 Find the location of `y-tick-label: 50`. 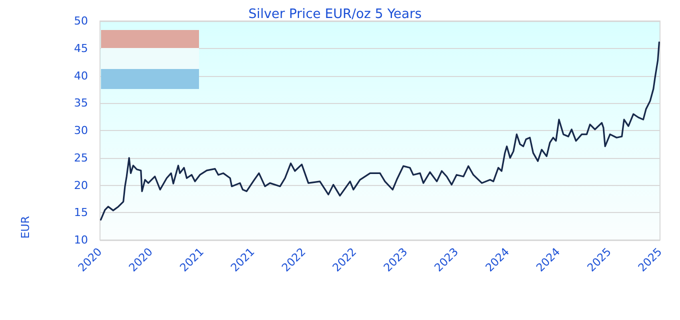

y-tick-label: 50 is located at coordinates (81, 21).